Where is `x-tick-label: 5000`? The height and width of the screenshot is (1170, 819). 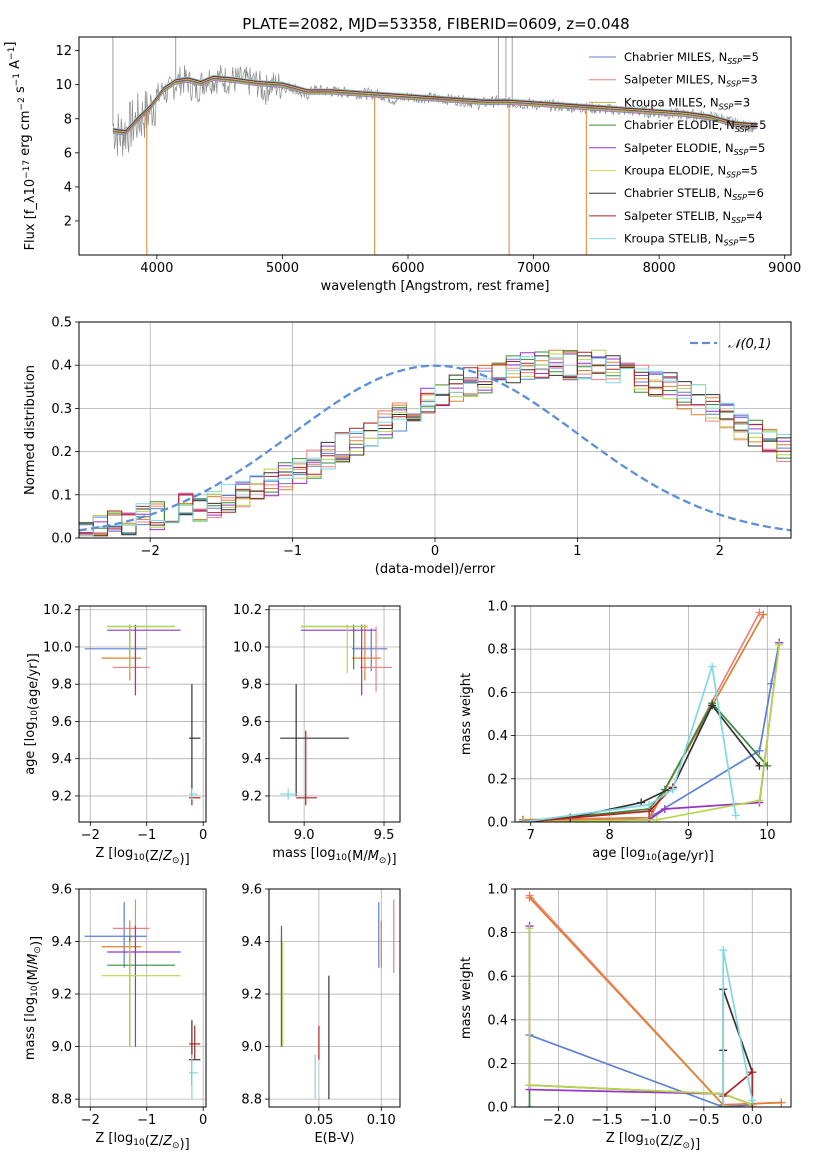
x-tick-label: 5000 is located at coordinates (282, 268).